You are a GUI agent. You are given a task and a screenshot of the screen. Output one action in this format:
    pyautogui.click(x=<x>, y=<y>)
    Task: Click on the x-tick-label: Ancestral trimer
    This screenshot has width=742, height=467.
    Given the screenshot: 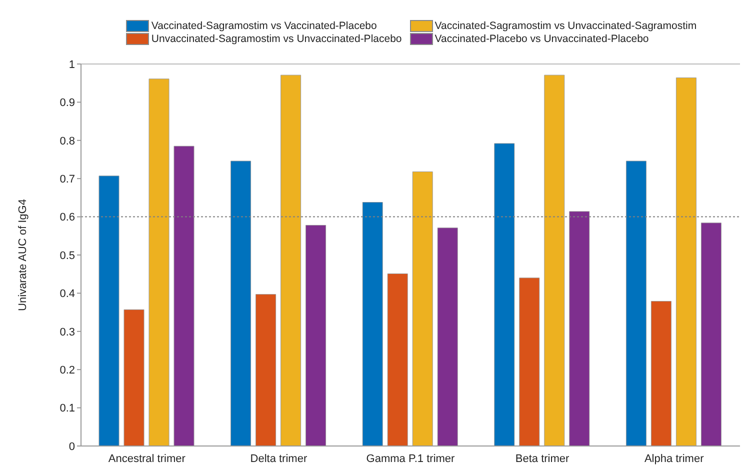 What is the action you would take?
    pyautogui.click(x=147, y=458)
    